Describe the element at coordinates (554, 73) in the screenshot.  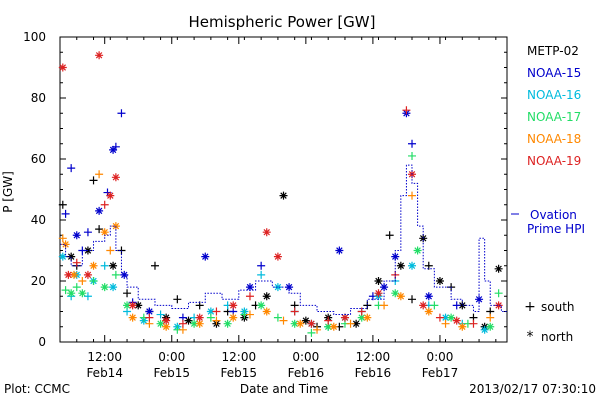
I see `legend-entry-noaa-15: NOAA-15` at that location.